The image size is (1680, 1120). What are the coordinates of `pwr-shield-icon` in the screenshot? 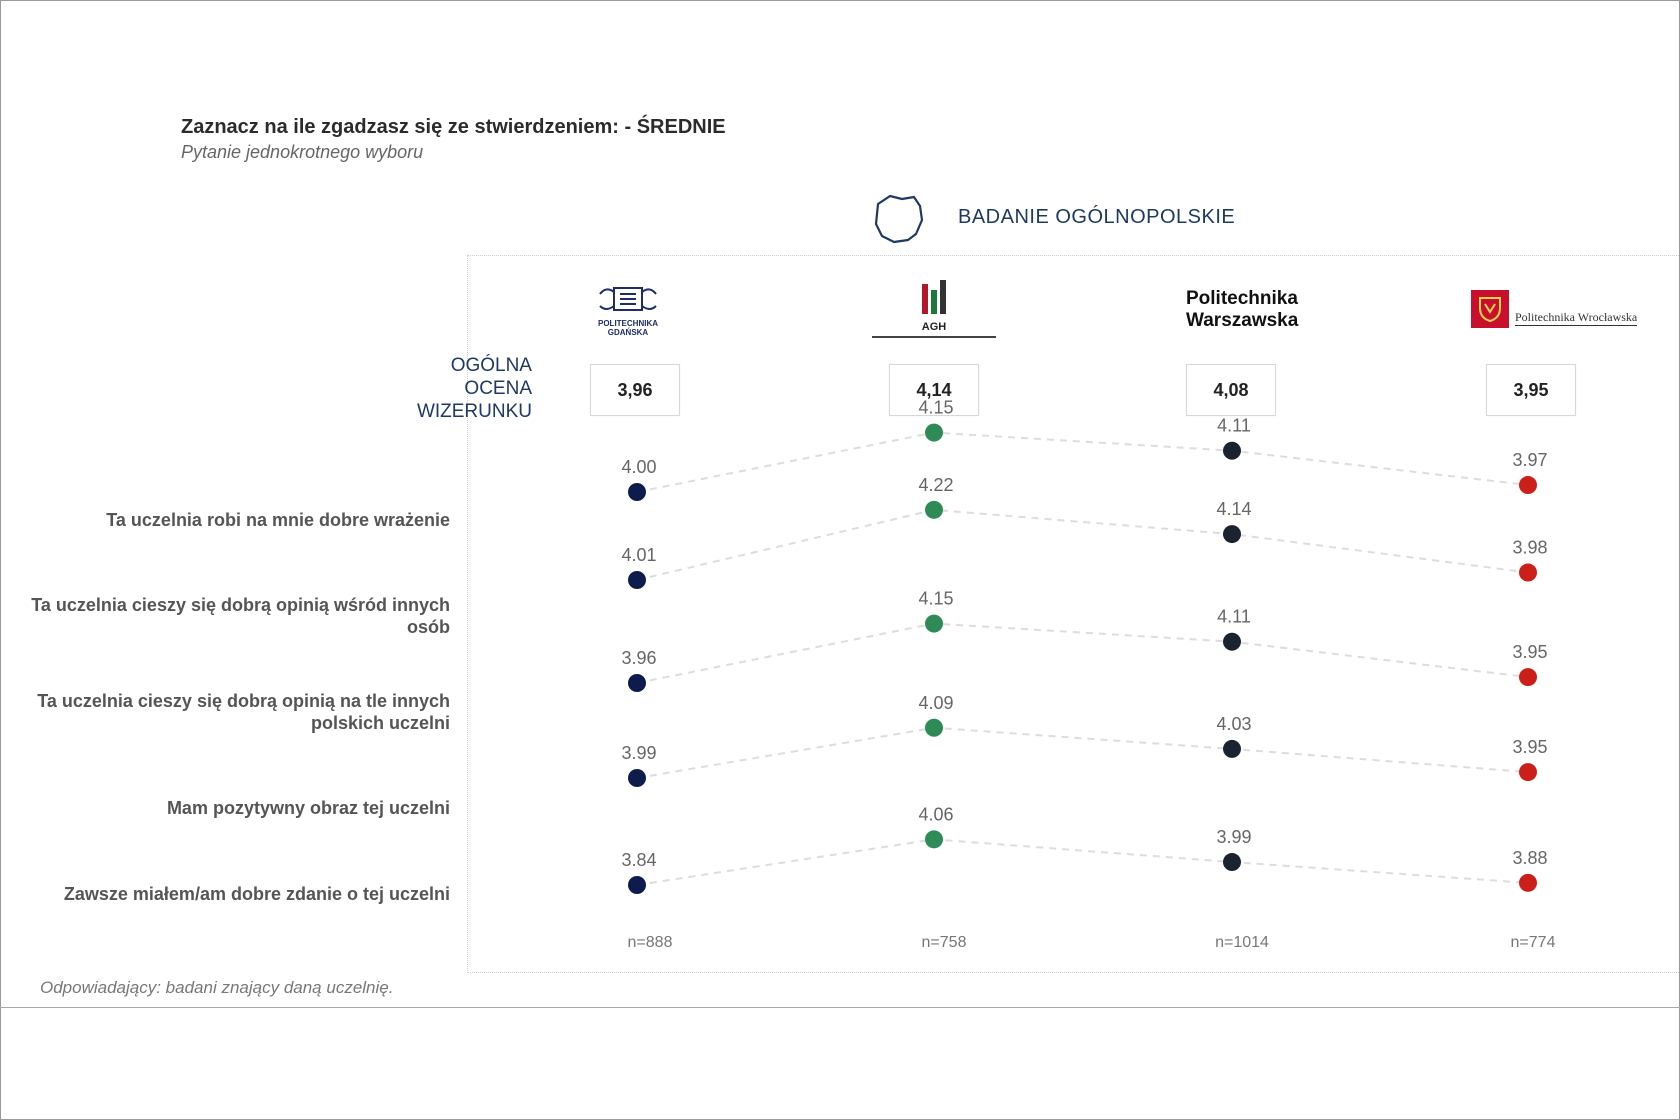 It's located at (1490, 309).